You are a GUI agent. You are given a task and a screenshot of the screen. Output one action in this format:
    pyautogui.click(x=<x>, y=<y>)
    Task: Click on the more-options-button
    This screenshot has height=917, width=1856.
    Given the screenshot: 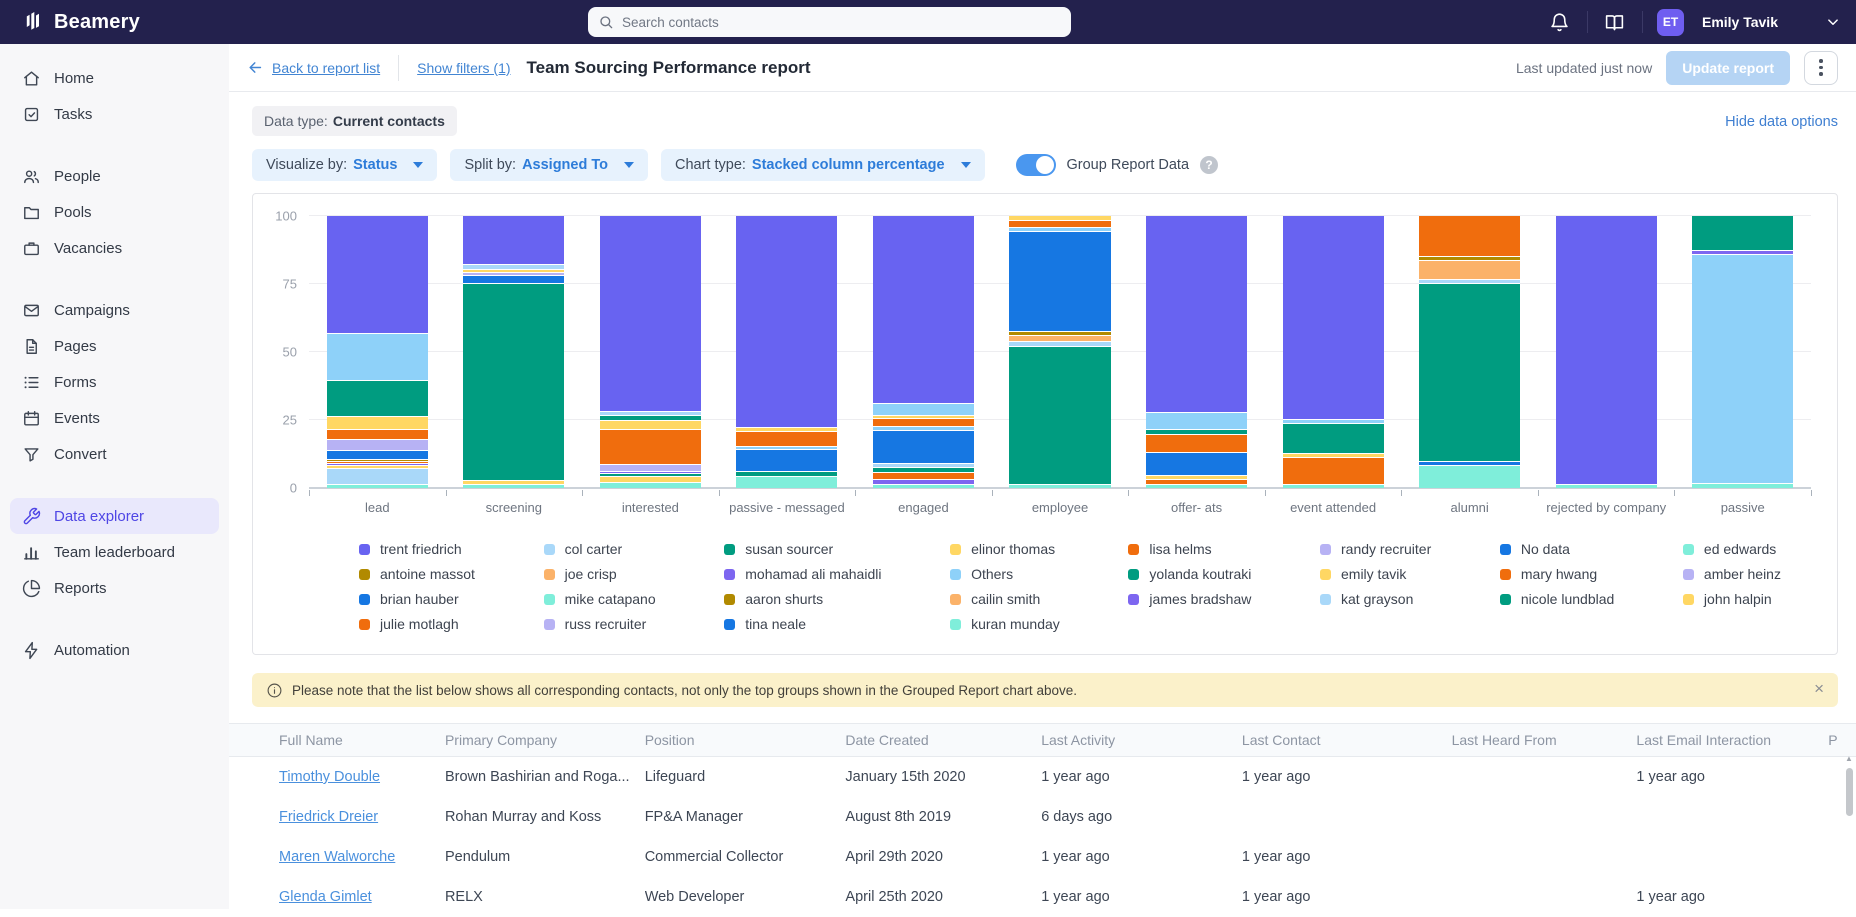 What is the action you would take?
    pyautogui.click(x=1821, y=68)
    